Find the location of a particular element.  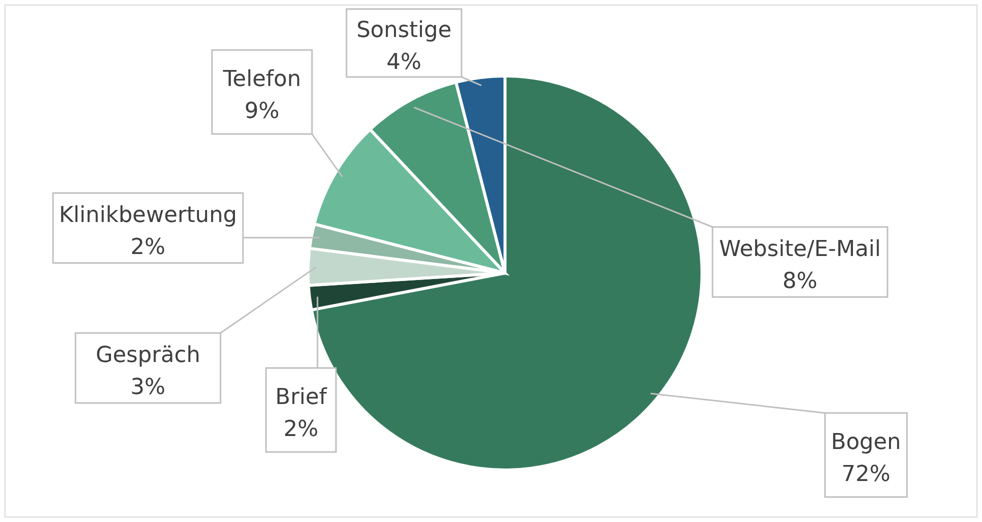

data-label: 9% is located at coordinates (262, 111).